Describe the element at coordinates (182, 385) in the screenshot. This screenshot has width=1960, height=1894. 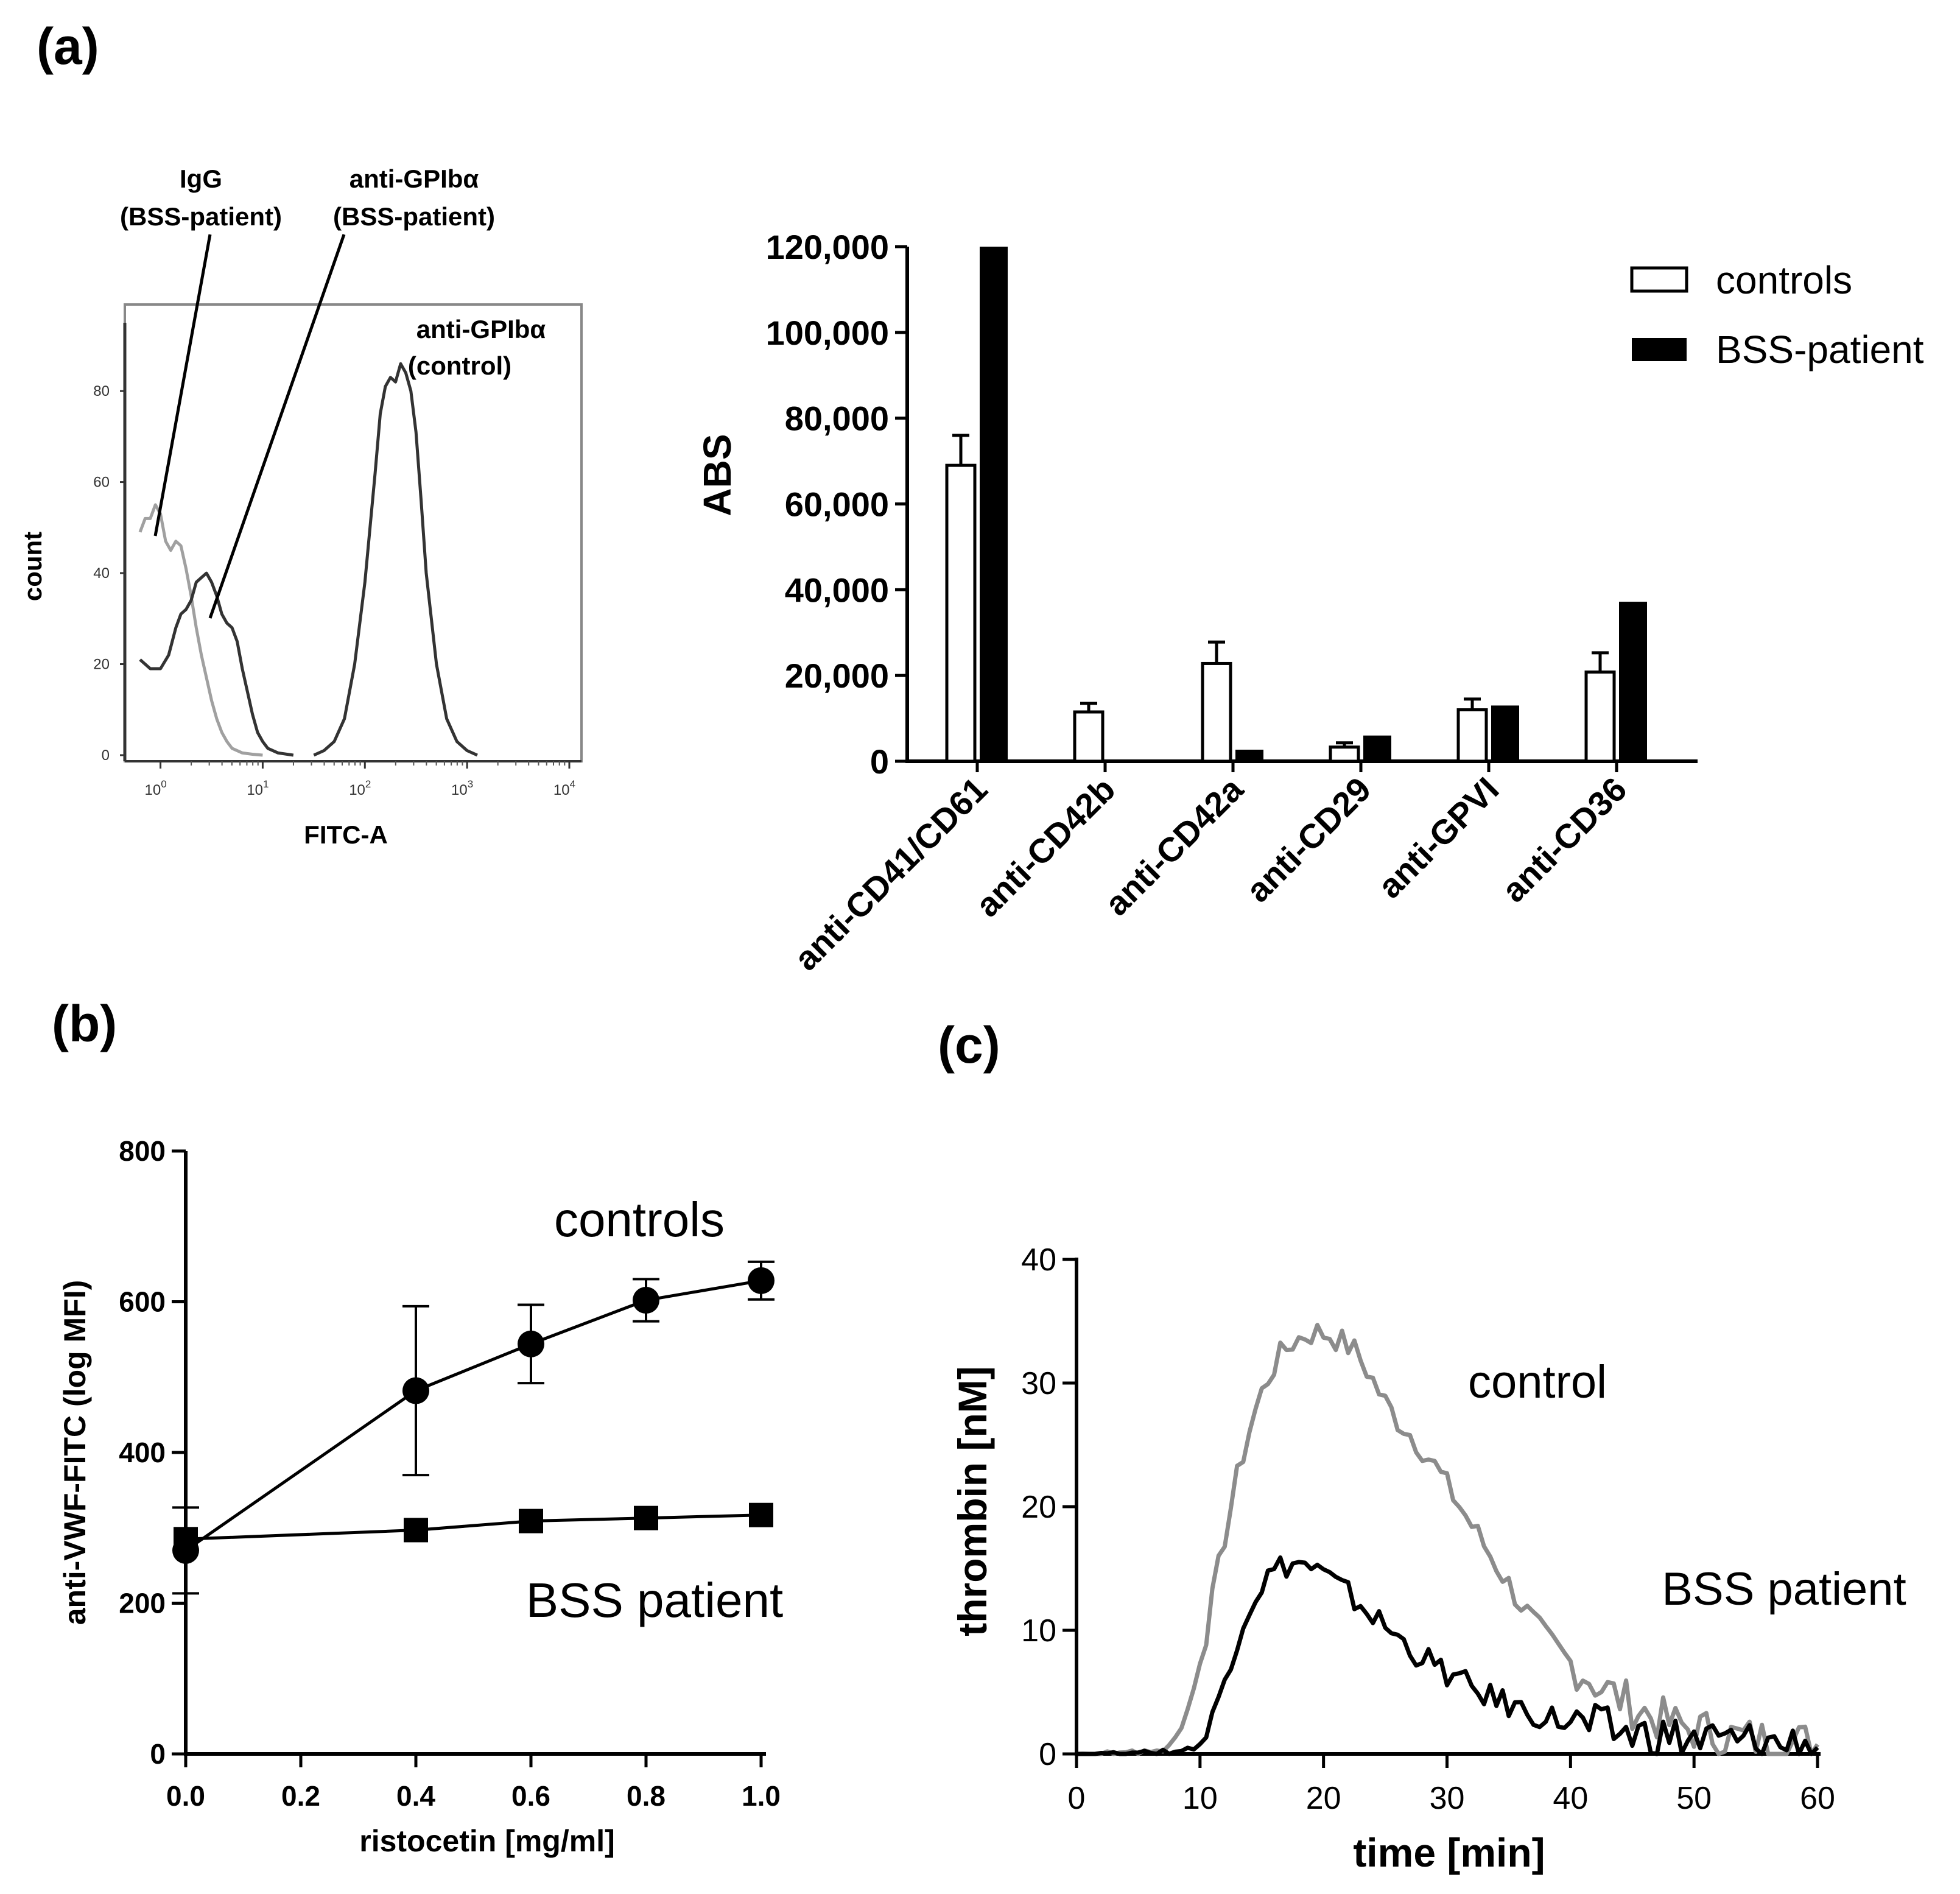
I see `annotation-igg-pointer` at that location.